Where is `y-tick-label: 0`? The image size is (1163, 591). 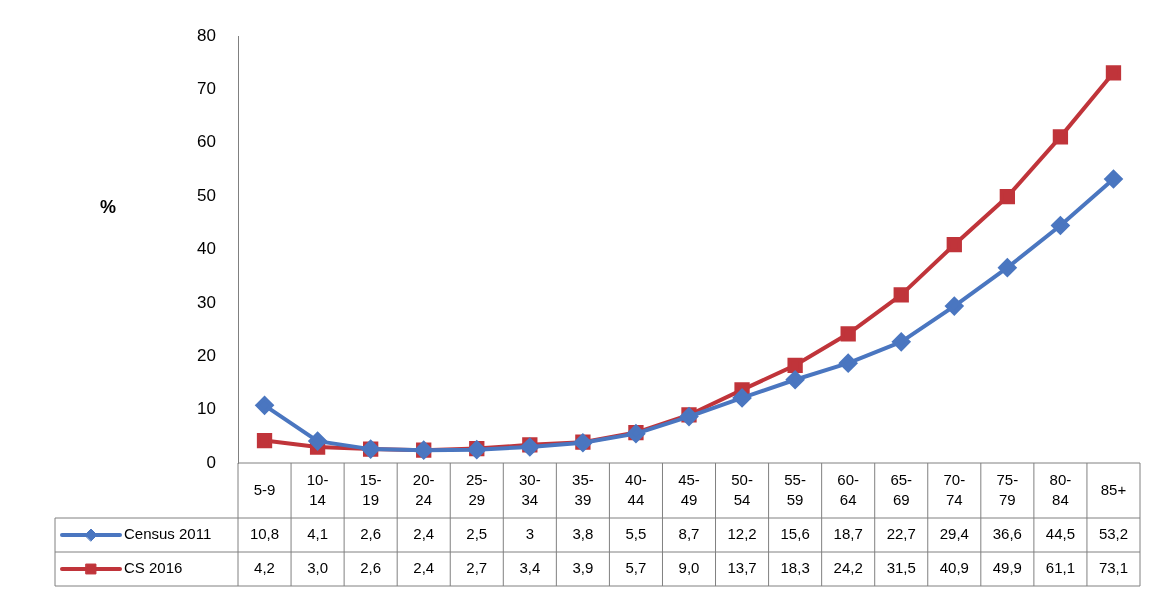 y-tick-label: 0 is located at coordinates (211, 462).